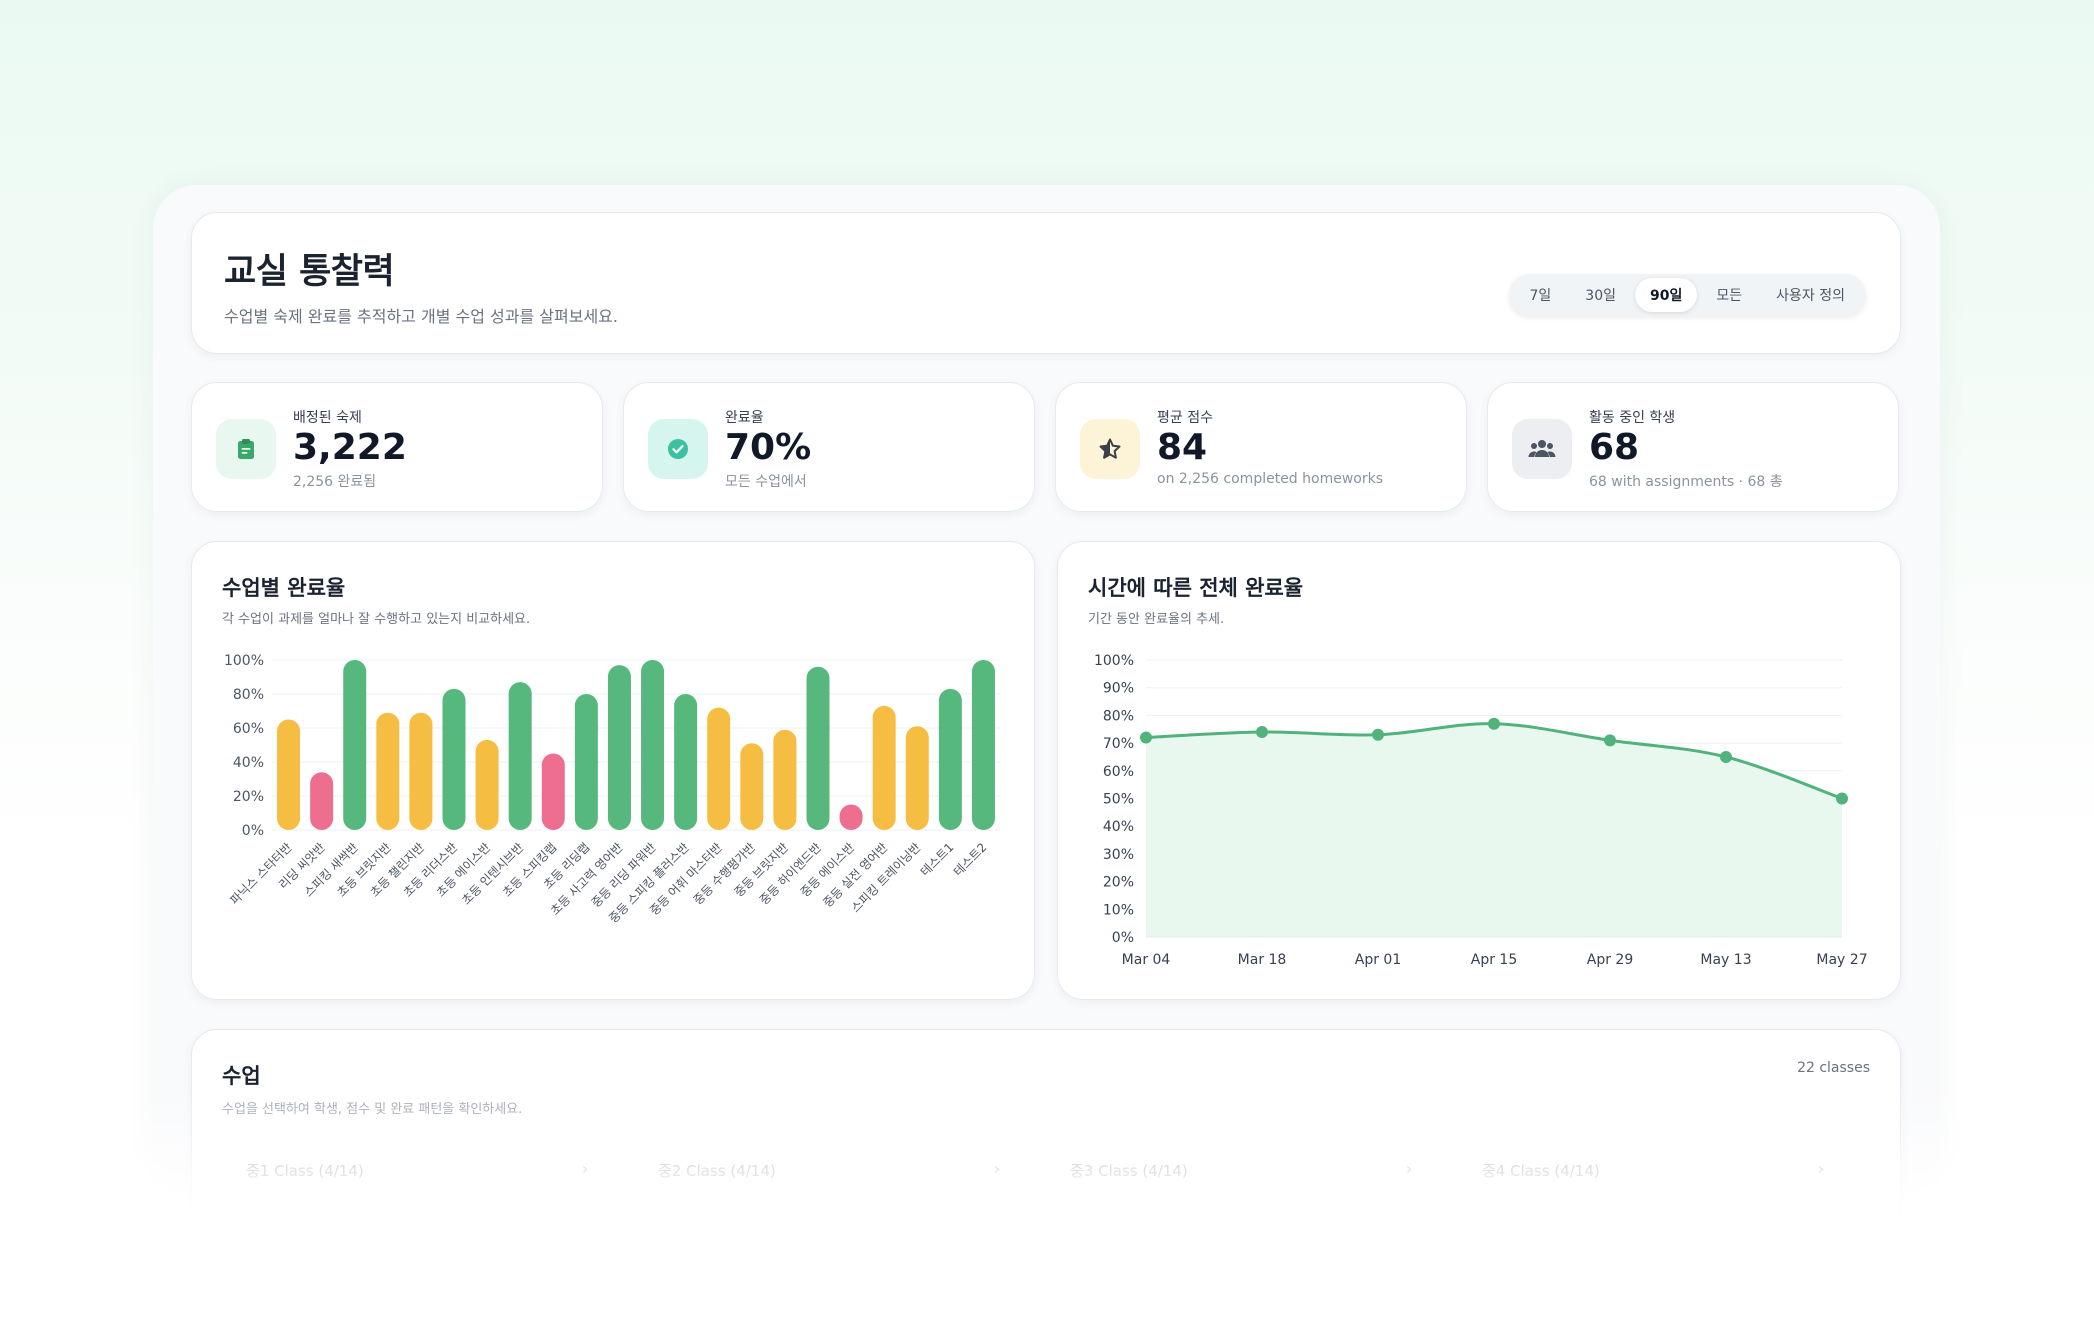 The height and width of the screenshot is (1343, 2094). Describe the element at coordinates (1729, 296) in the screenshot. I see `range-all-button: 모든` at that location.